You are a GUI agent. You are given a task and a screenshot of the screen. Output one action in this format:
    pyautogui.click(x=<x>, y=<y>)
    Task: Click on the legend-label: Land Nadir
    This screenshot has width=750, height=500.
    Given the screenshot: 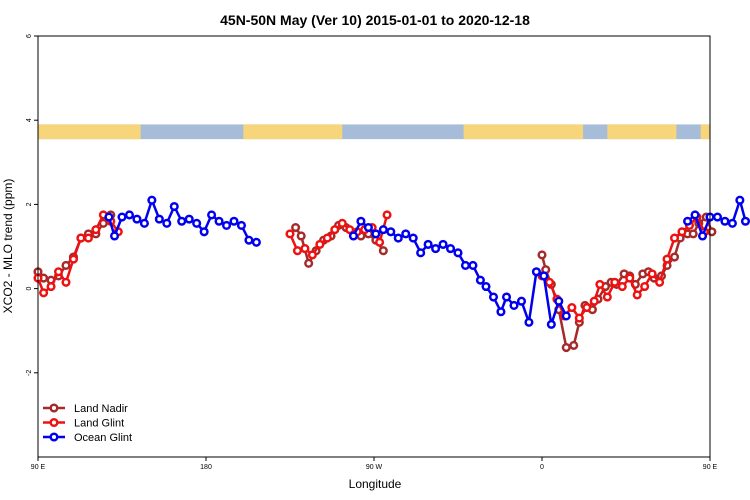 What is the action you would take?
    pyautogui.click(x=101, y=409)
    